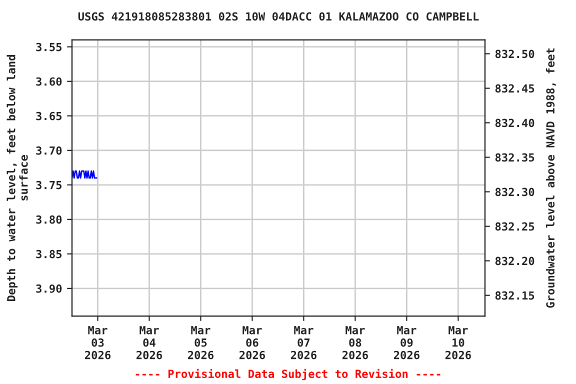 This screenshot has width=576, height=384. I want to click on x-tick-label: Mar 08 2026, so click(355, 343).